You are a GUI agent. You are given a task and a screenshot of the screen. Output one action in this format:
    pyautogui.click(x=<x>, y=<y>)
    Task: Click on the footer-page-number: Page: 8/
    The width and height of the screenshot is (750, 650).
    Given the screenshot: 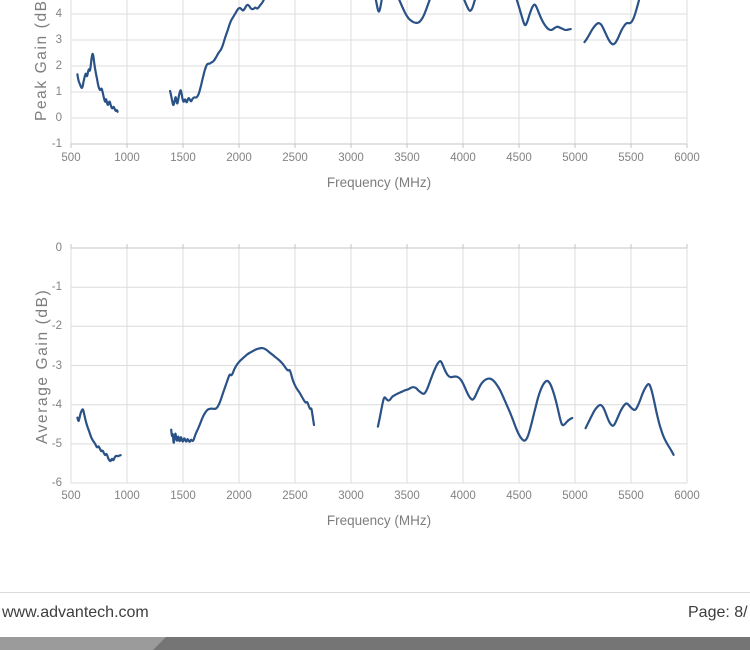 What is the action you would take?
    pyautogui.click(x=718, y=612)
    